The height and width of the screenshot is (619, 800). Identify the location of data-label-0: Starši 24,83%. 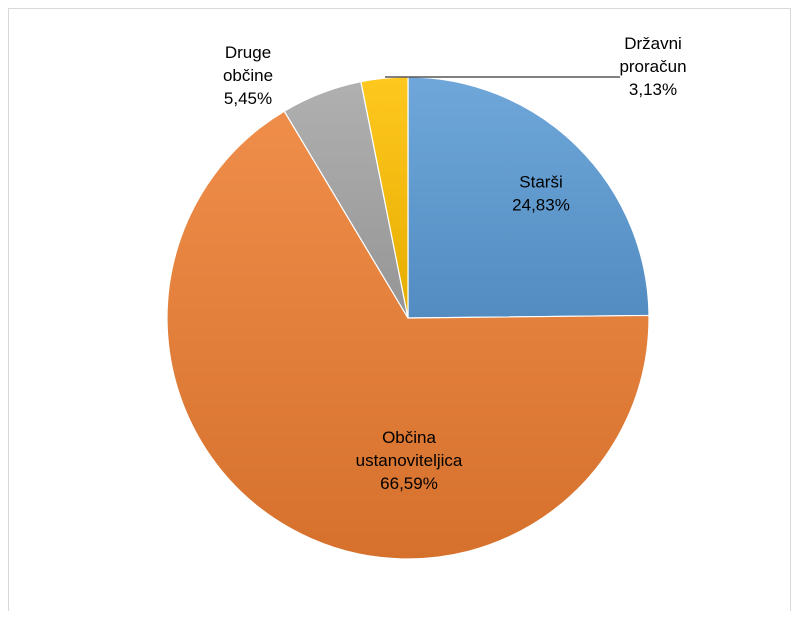
(541, 194).